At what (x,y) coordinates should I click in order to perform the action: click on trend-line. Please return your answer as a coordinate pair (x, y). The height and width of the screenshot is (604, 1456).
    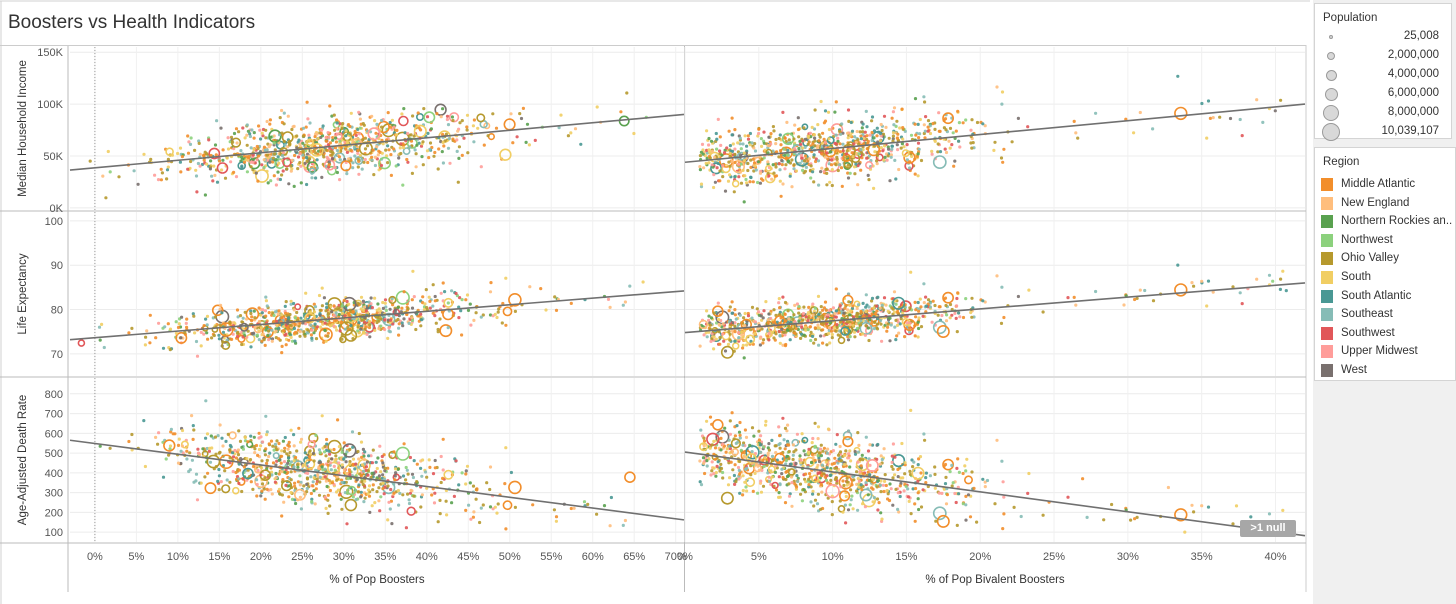
    Looking at the image, I should click on (377, 480).